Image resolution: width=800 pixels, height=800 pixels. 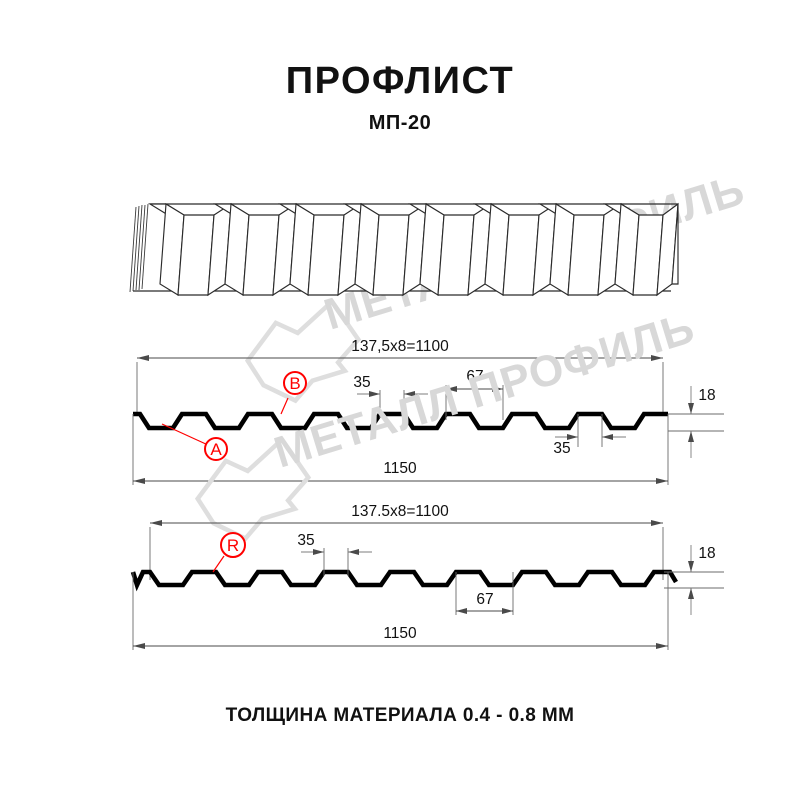 What do you see at coordinates (361, 382) in the screenshot?
I see `dimension-35-top: 35` at bounding box center [361, 382].